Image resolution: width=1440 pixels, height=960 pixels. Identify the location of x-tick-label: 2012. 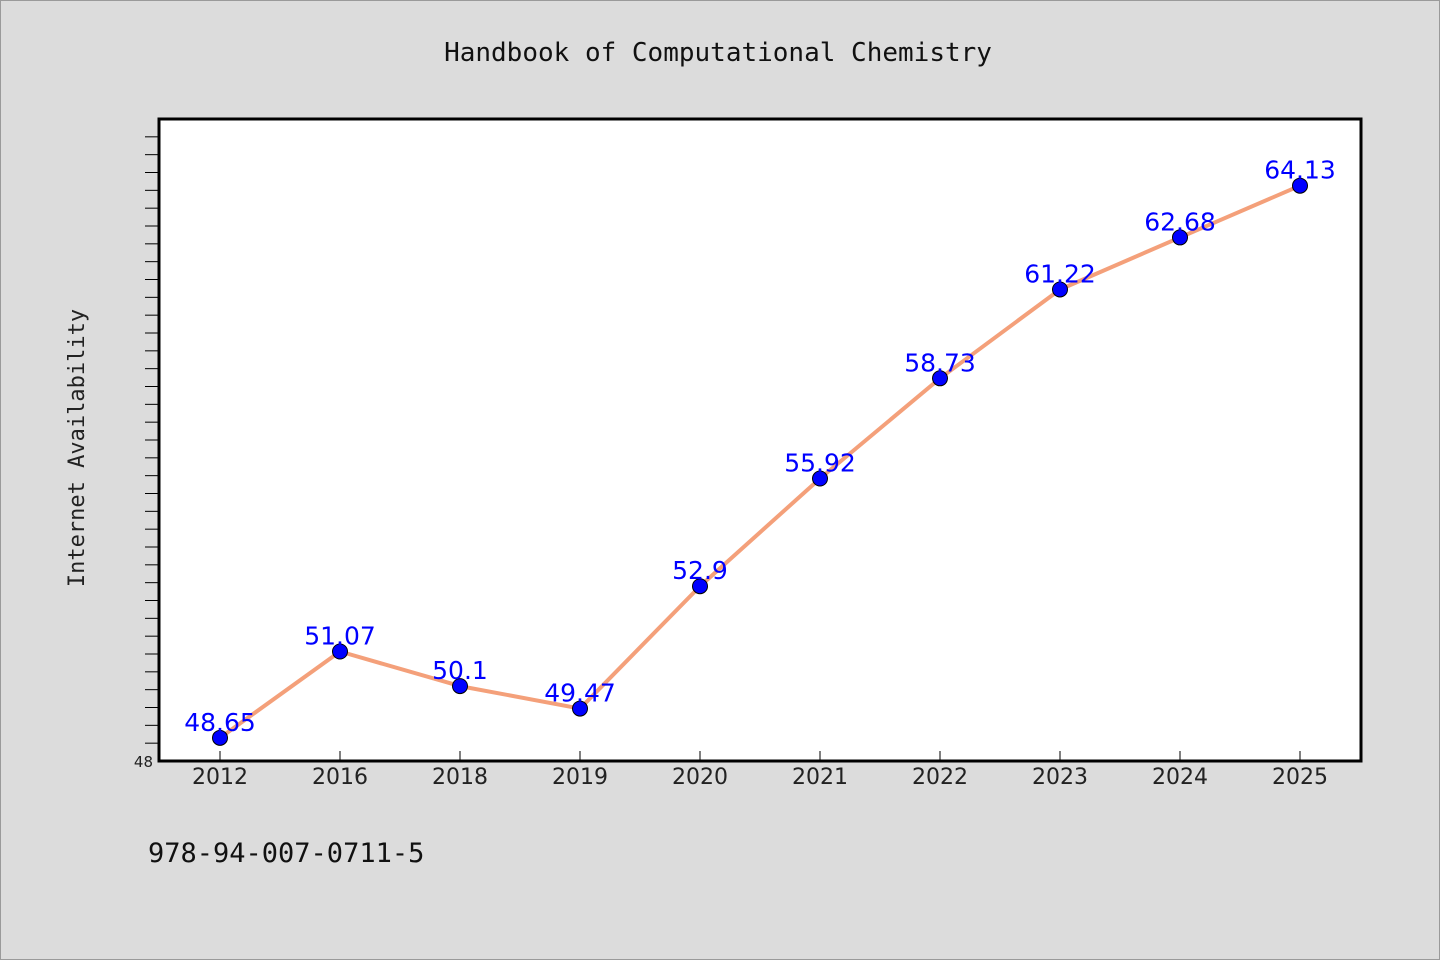
(220, 777).